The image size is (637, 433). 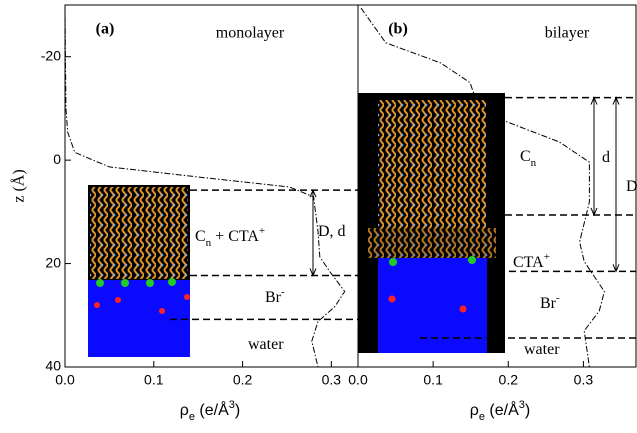 I want to click on y-tick-label: 0, so click(x=57, y=159).